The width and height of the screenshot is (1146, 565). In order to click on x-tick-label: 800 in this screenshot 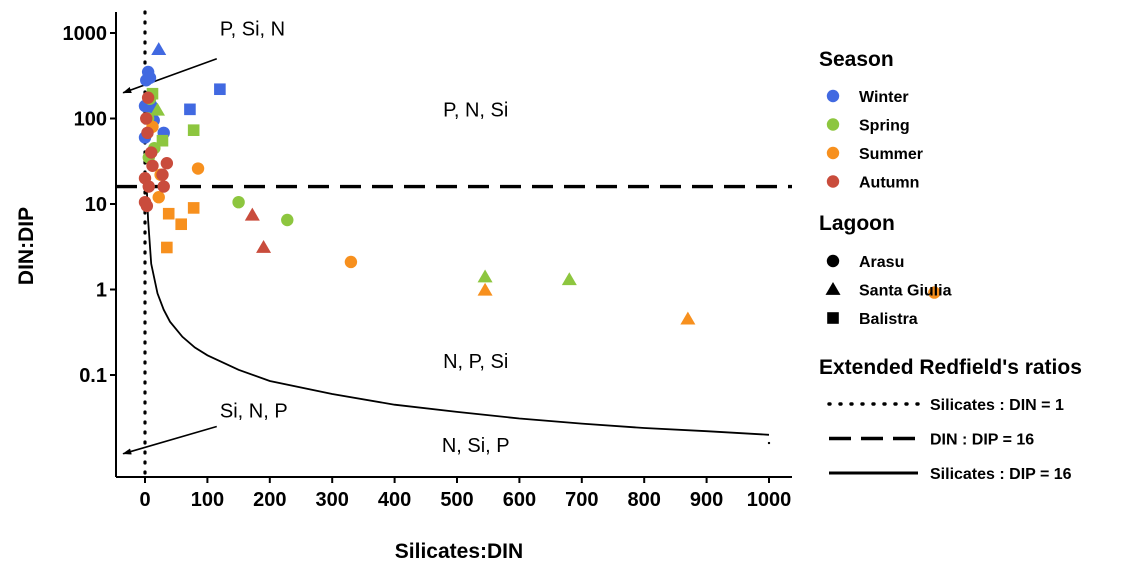, I will do `click(644, 500)`.